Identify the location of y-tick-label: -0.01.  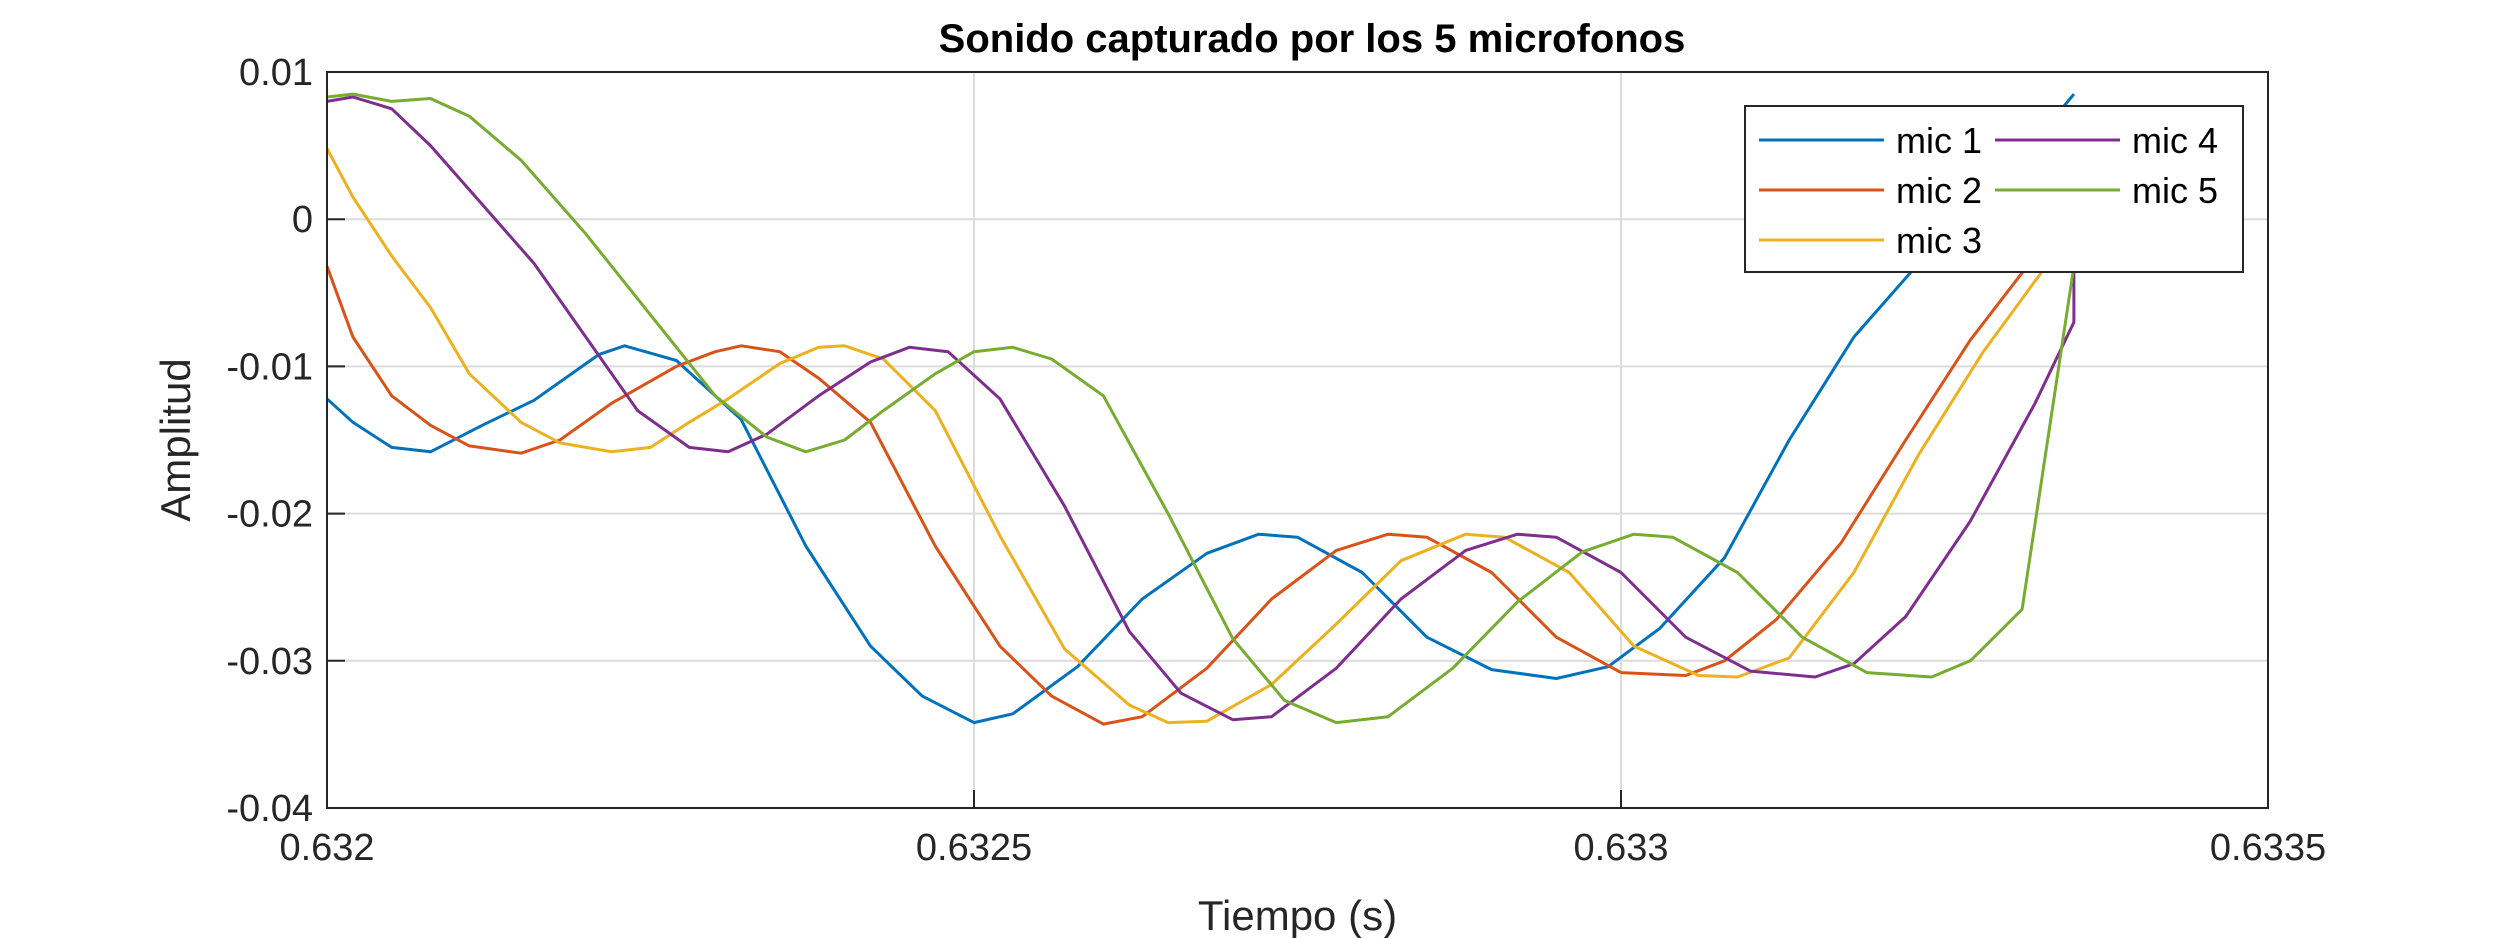
(269, 367).